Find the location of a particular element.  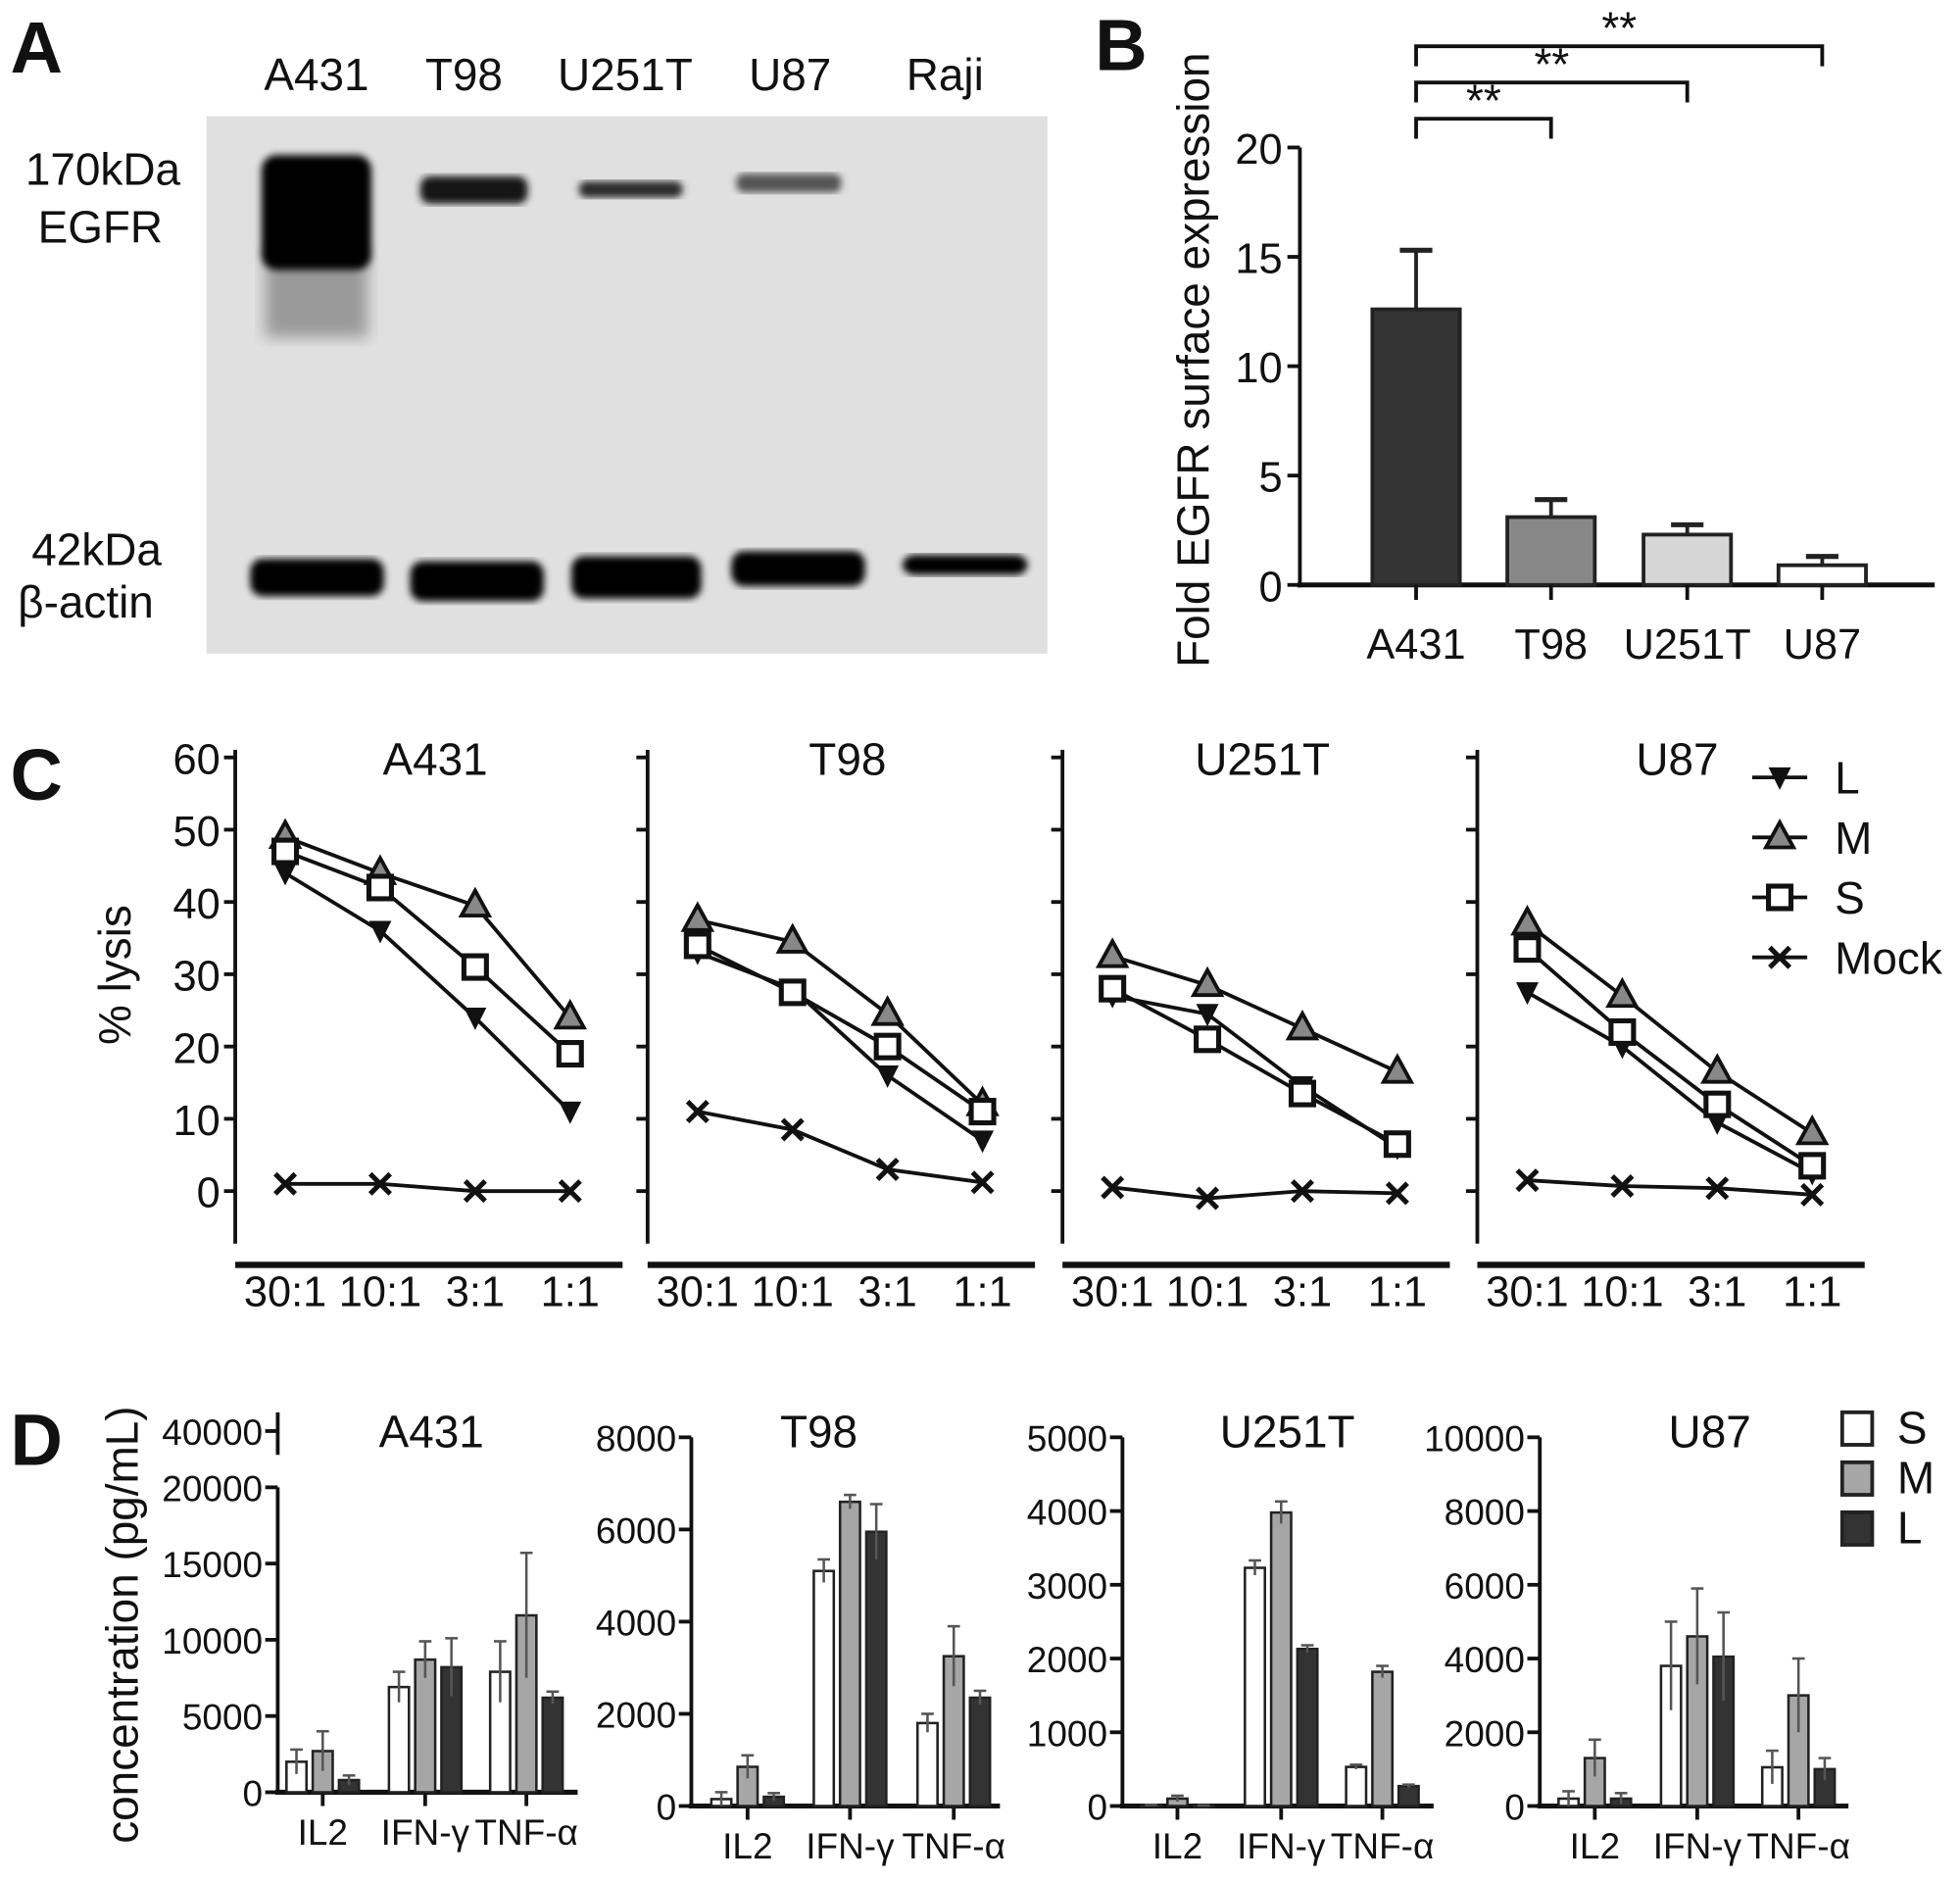

series-line-L is located at coordinates (428, 992).